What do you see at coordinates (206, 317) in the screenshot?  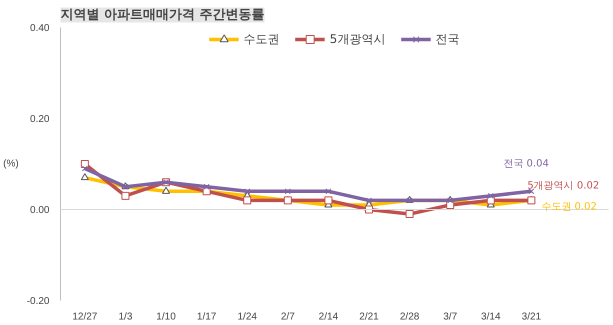 I see `x-tick-label: 1/17` at bounding box center [206, 317].